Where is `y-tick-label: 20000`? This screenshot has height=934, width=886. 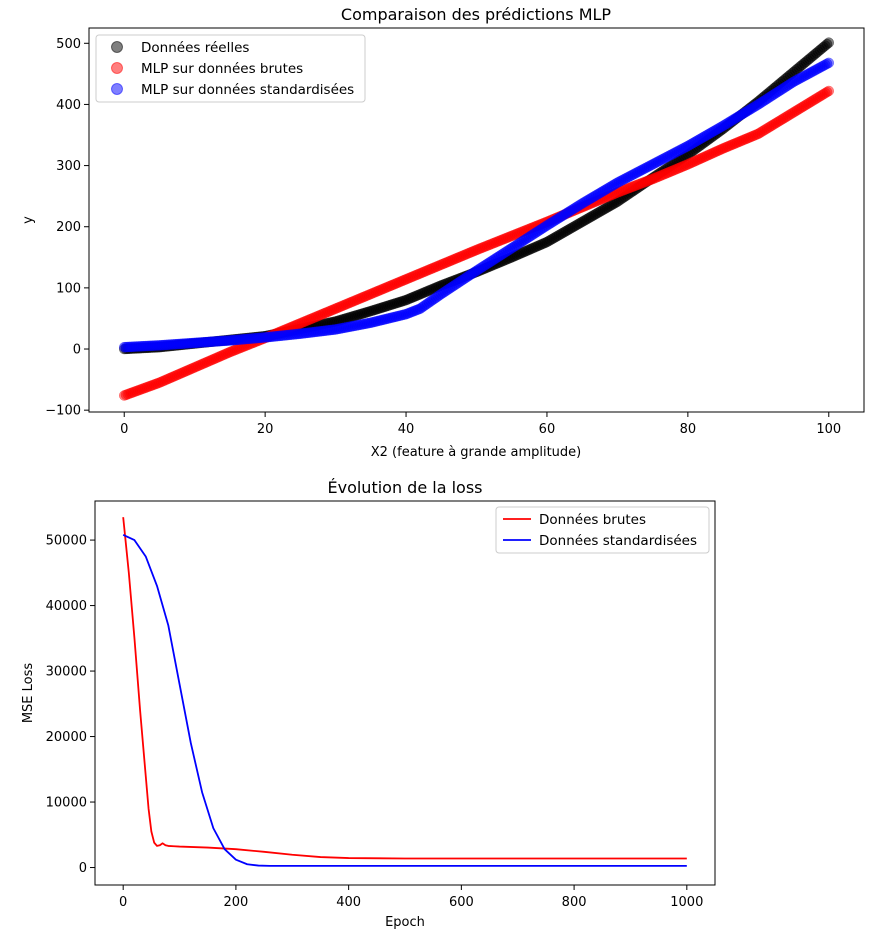
y-tick-label: 20000 is located at coordinates (66, 737).